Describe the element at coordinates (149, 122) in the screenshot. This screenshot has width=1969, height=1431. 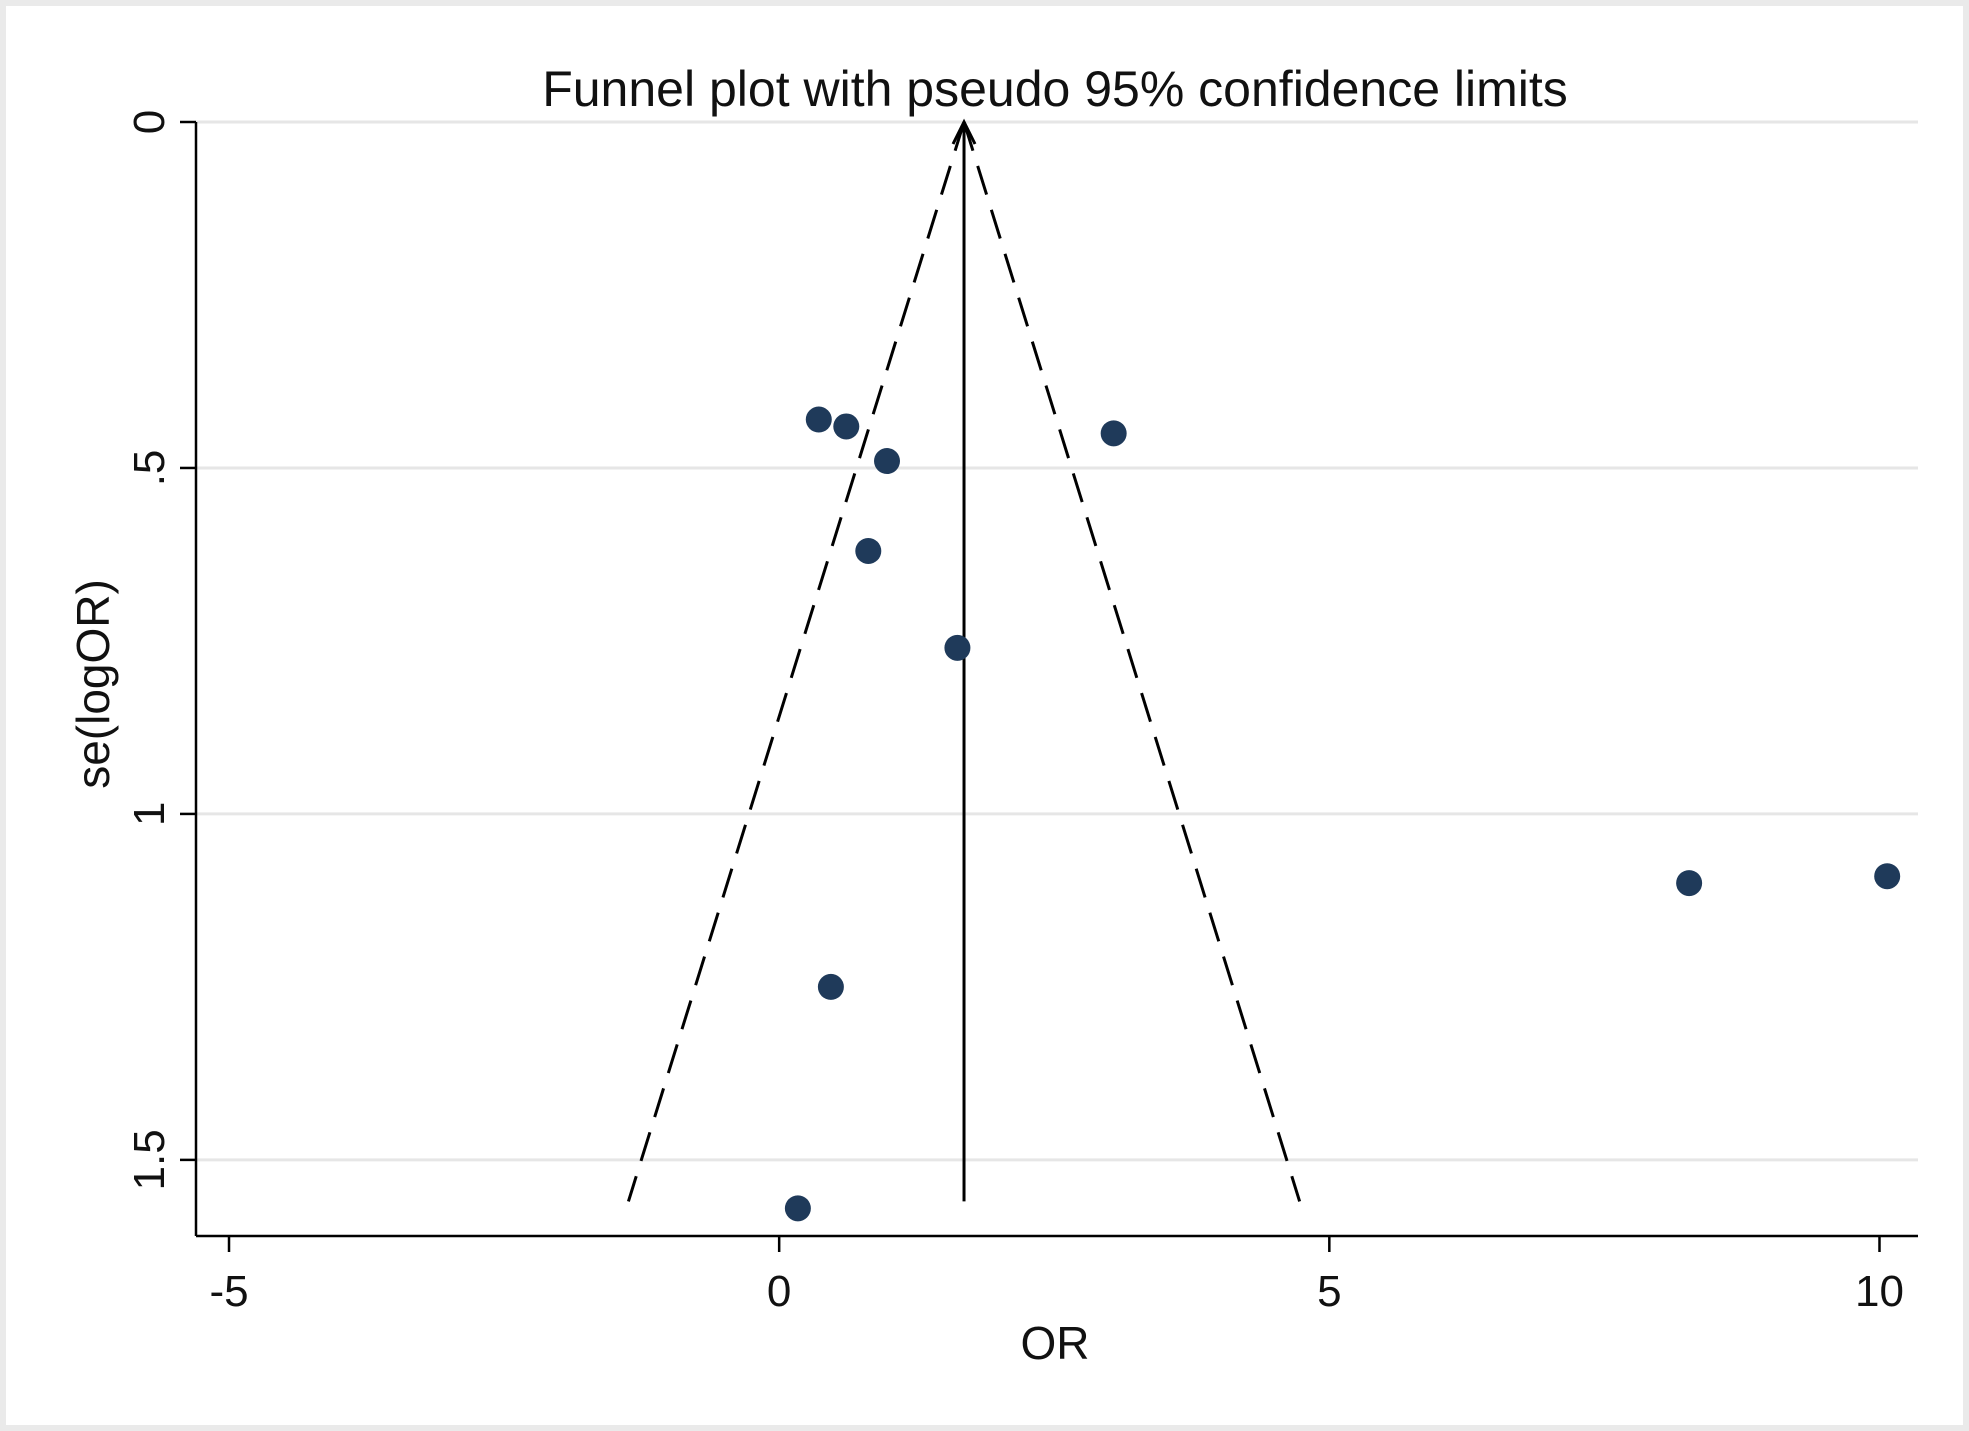
I see `y-tick-label: 0` at that location.